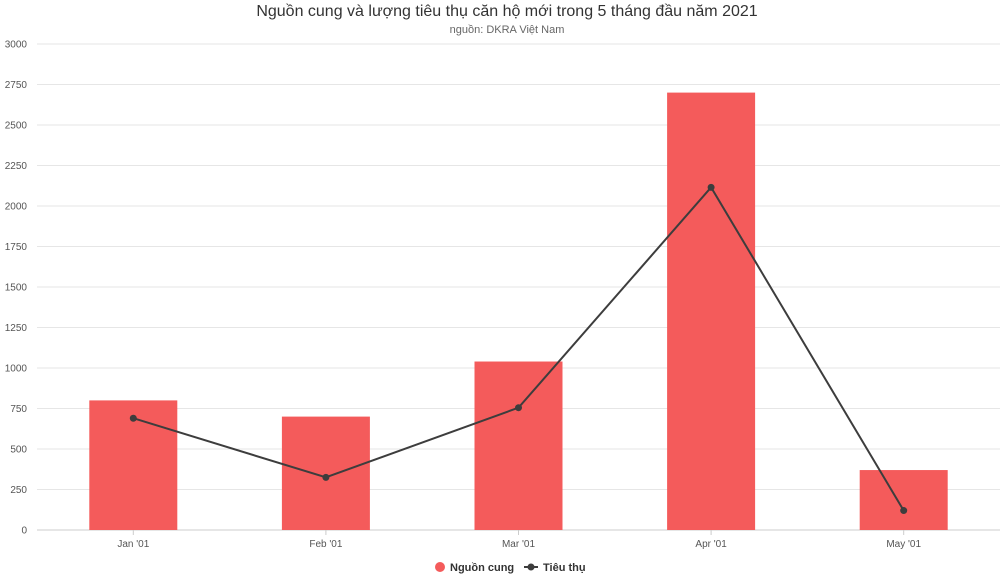 This screenshot has width=1000, height=577. Describe the element at coordinates (564, 568) in the screenshot. I see `legend-label-consumption: Tiêu thụ` at that location.